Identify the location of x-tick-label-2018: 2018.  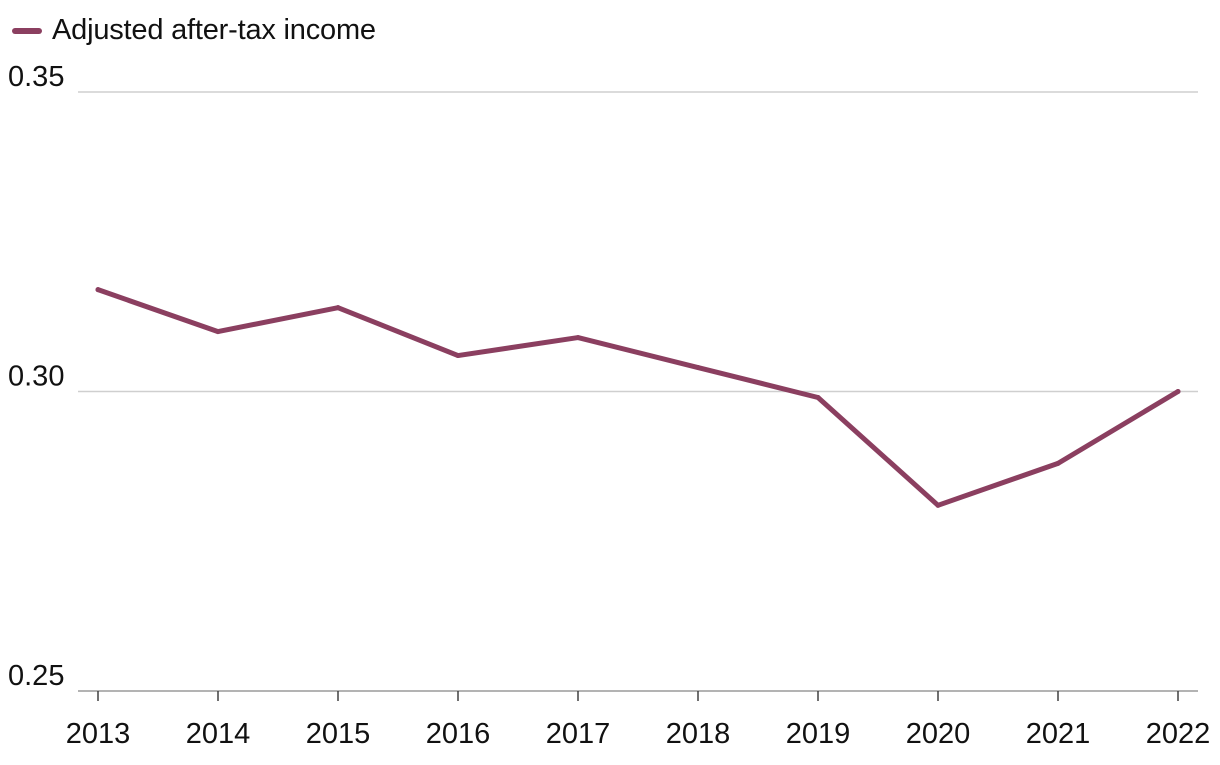
(698, 734).